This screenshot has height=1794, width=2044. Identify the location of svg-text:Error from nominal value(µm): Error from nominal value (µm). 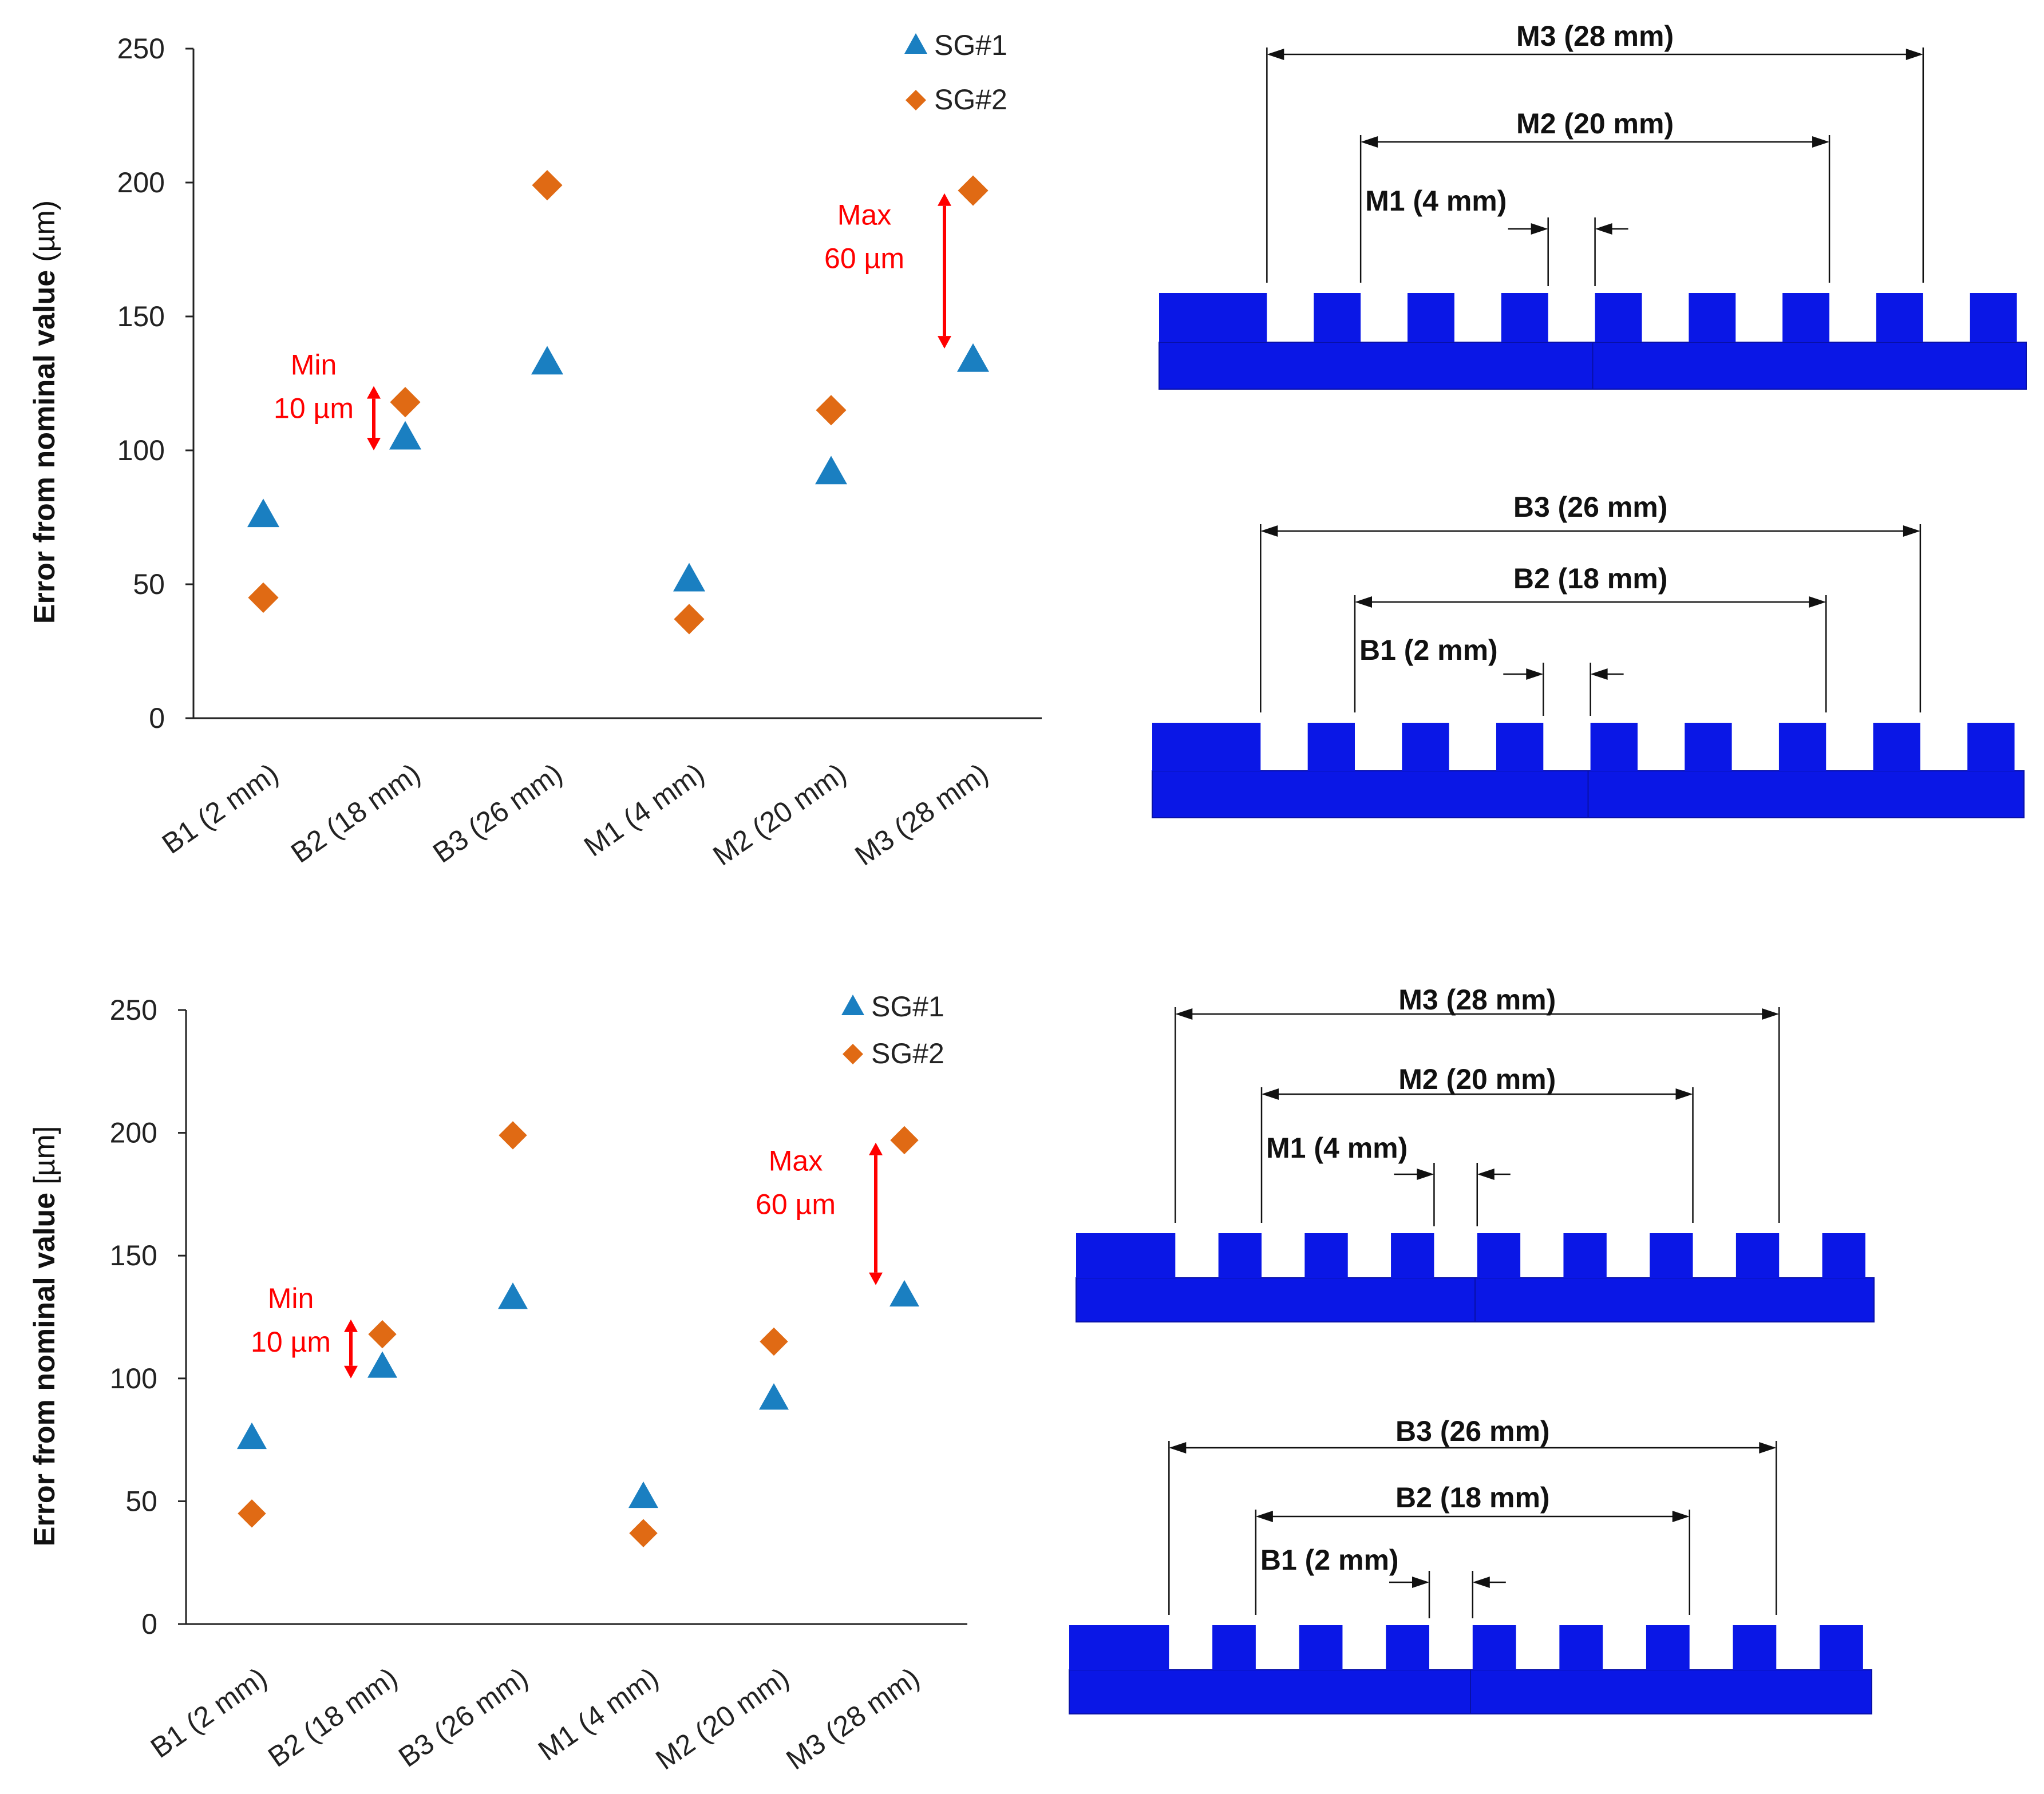
(44, 412).